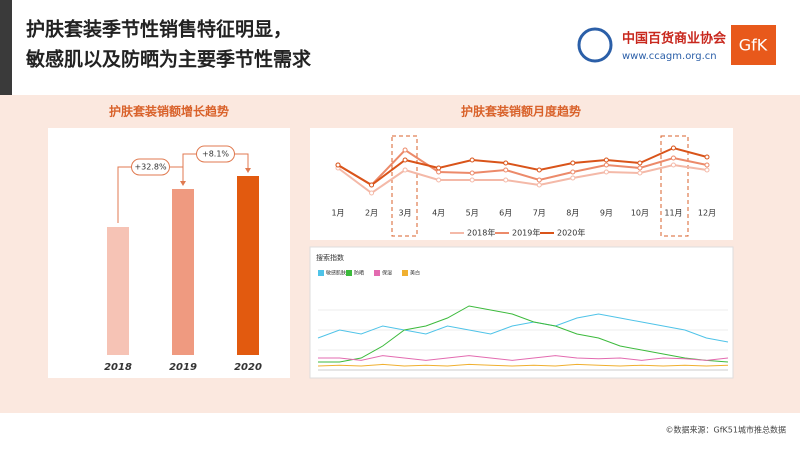 Image resolution: width=800 pixels, height=450 pixels. I want to click on brand-logo, so click(753, 45).